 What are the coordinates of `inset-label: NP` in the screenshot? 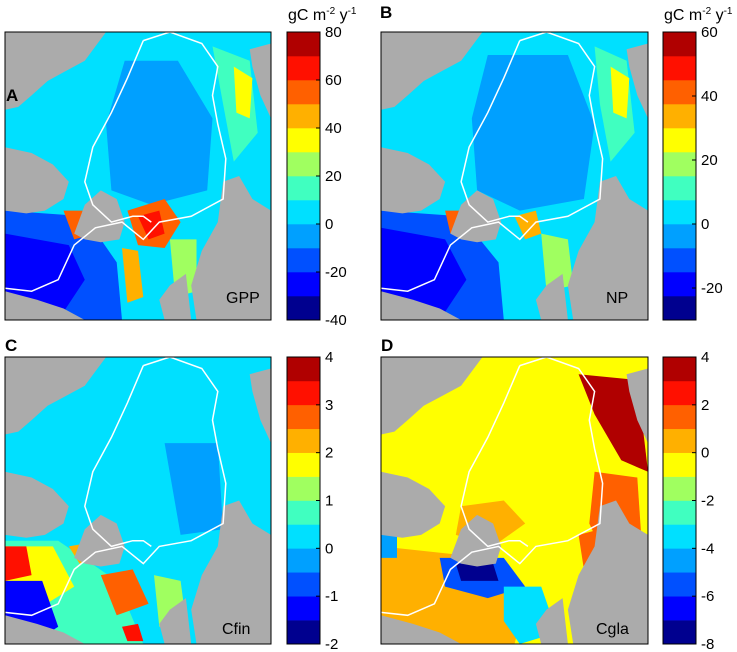 It's located at (617, 298).